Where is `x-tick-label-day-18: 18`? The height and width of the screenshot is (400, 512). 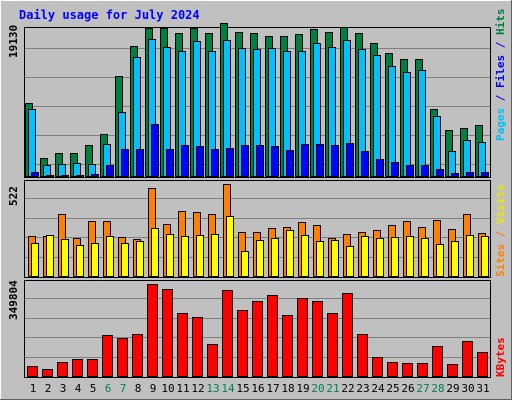
x-tick-label-day-18: 18 is located at coordinates (287, 388).